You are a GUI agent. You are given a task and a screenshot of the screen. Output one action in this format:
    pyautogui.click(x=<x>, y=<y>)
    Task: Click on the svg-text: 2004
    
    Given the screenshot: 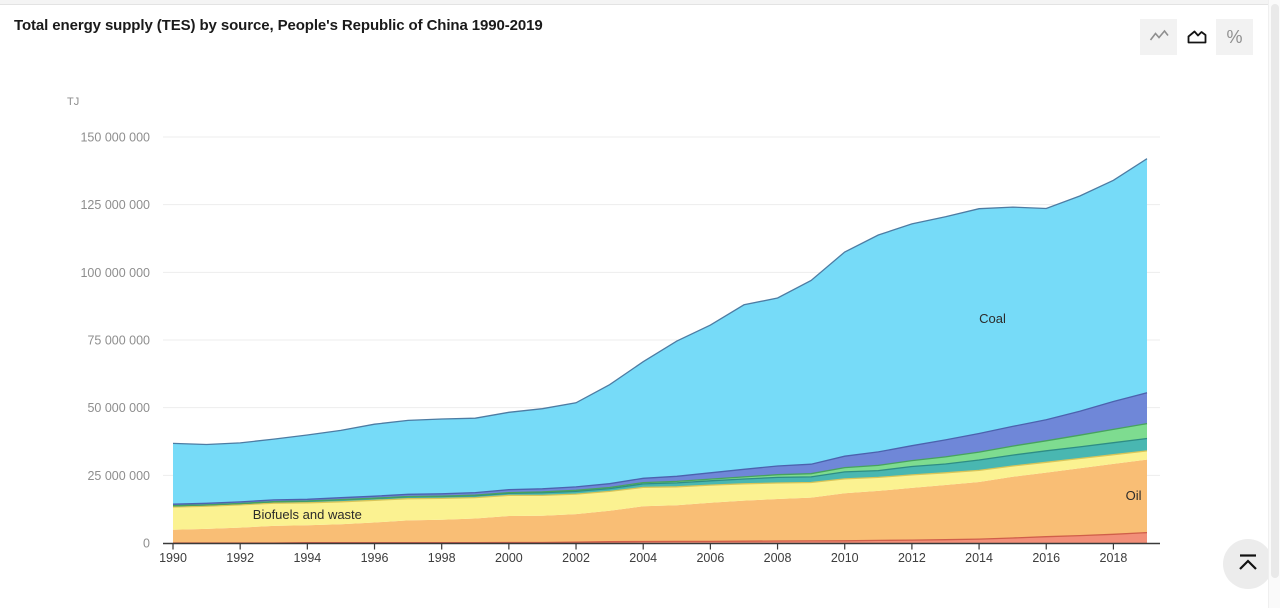 What is the action you would take?
    pyautogui.click(x=643, y=558)
    